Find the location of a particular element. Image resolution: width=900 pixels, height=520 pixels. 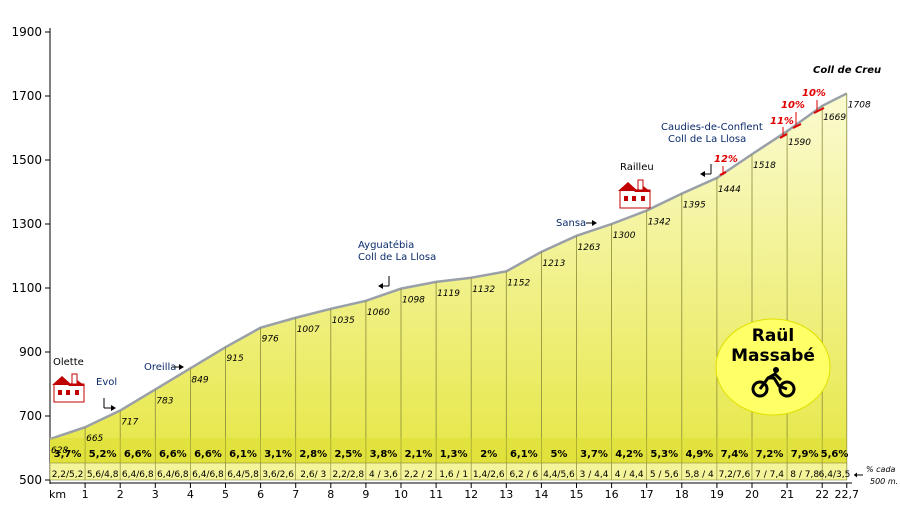

gradient-label: 3,7% is located at coordinates (594, 454).